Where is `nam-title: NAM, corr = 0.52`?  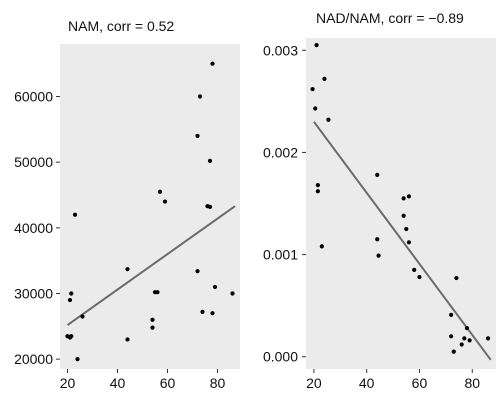 nam-title: NAM, corr = 0.52 is located at coordinates (121, 26).